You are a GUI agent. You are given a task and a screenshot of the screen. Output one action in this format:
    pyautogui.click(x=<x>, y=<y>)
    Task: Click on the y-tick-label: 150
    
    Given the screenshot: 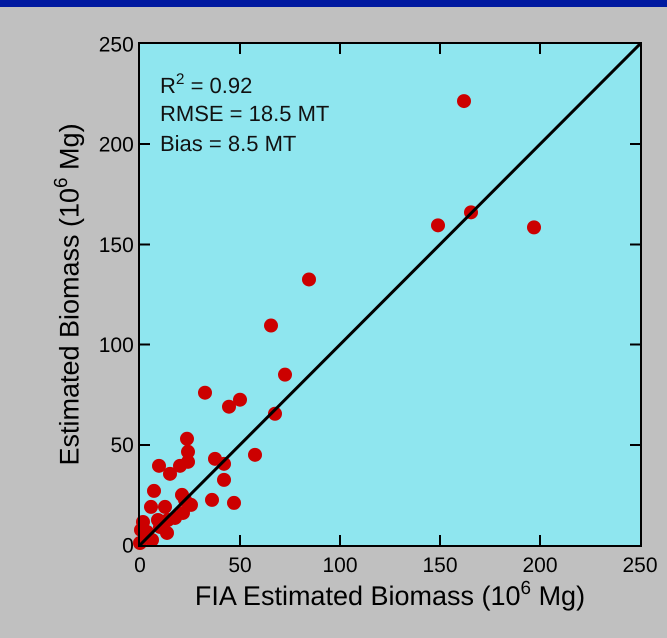 What is the action you would take?
    pyautogui.click(x=116, y=245)
    